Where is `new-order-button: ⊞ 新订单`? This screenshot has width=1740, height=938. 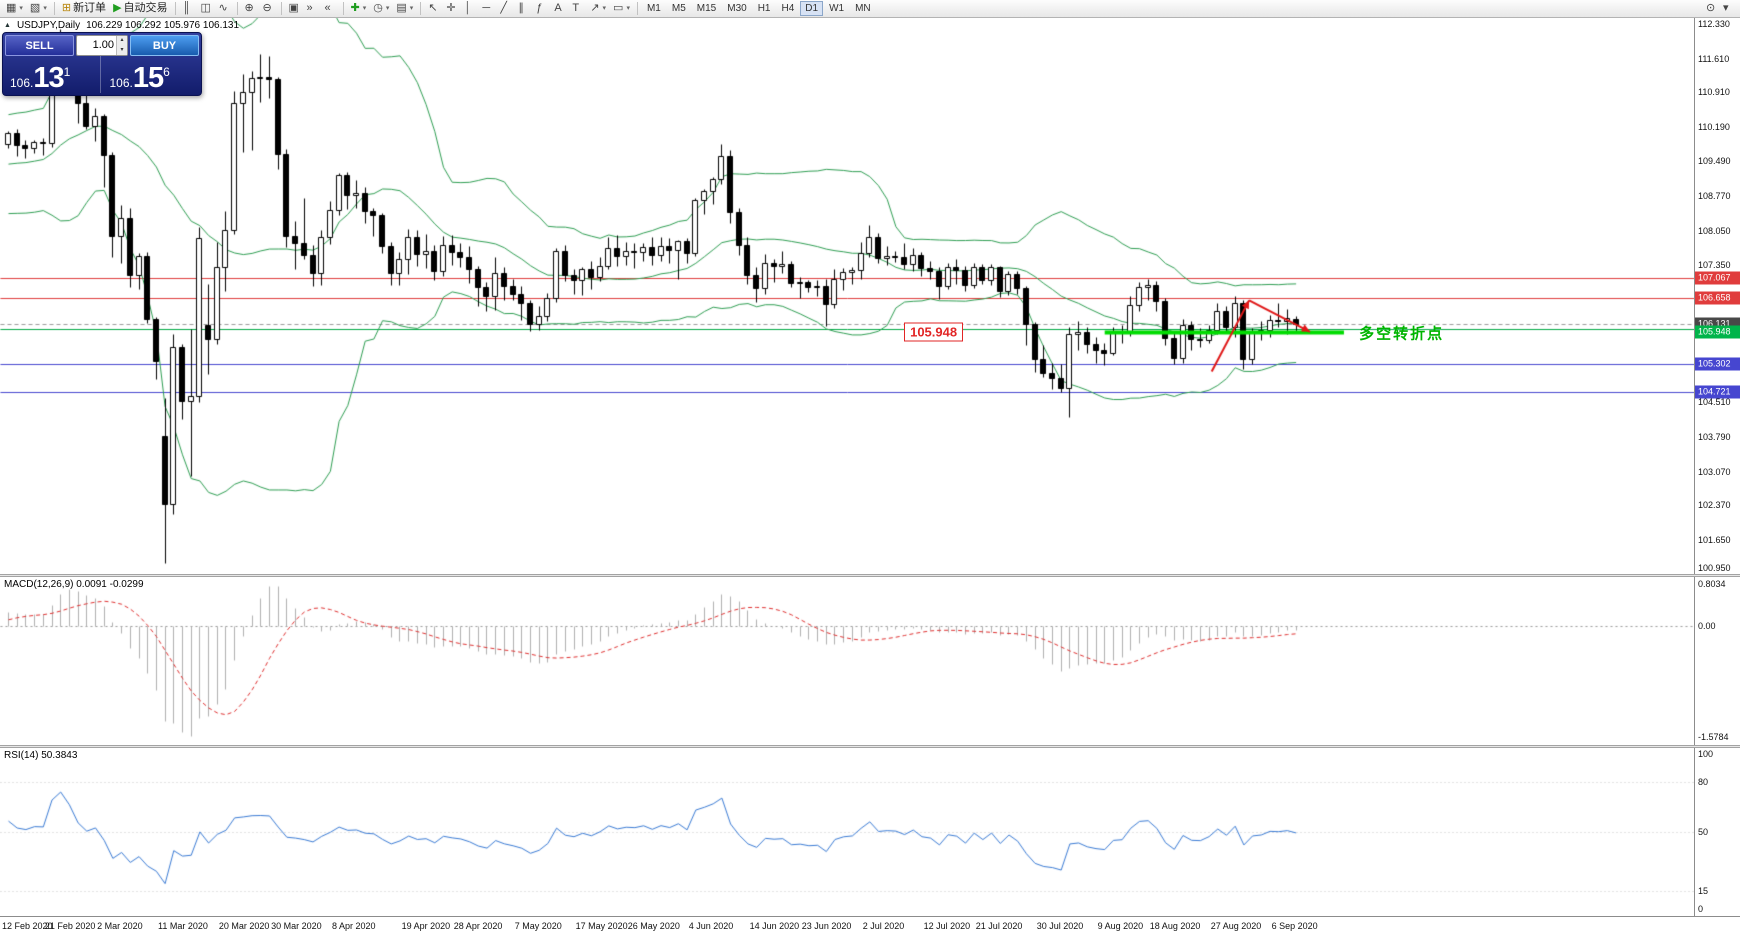 new-order-button: ⊞ 新订单 is located at coordinates (84, 9).